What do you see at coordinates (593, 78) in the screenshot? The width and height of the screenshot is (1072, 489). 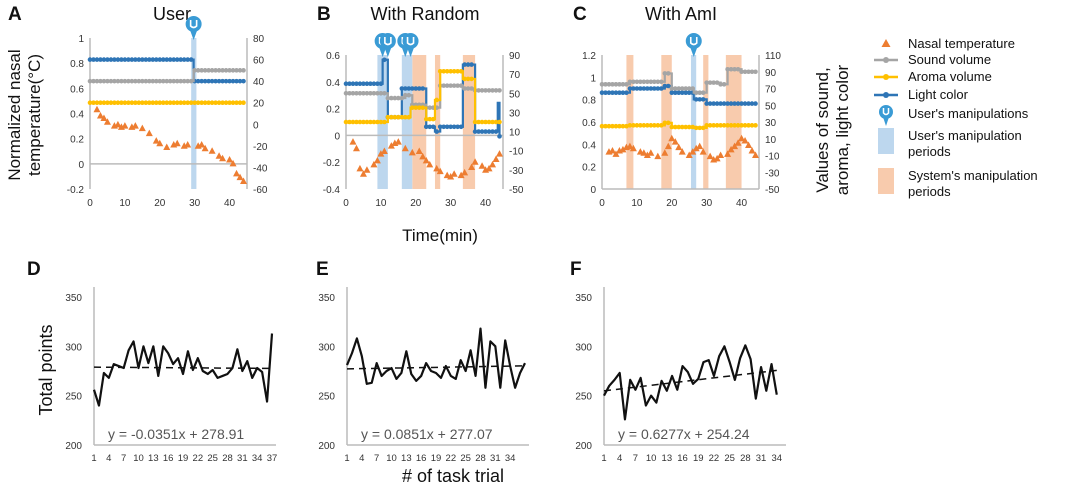 I see `y-tick-left: 1` at bounding box center [593, 78].